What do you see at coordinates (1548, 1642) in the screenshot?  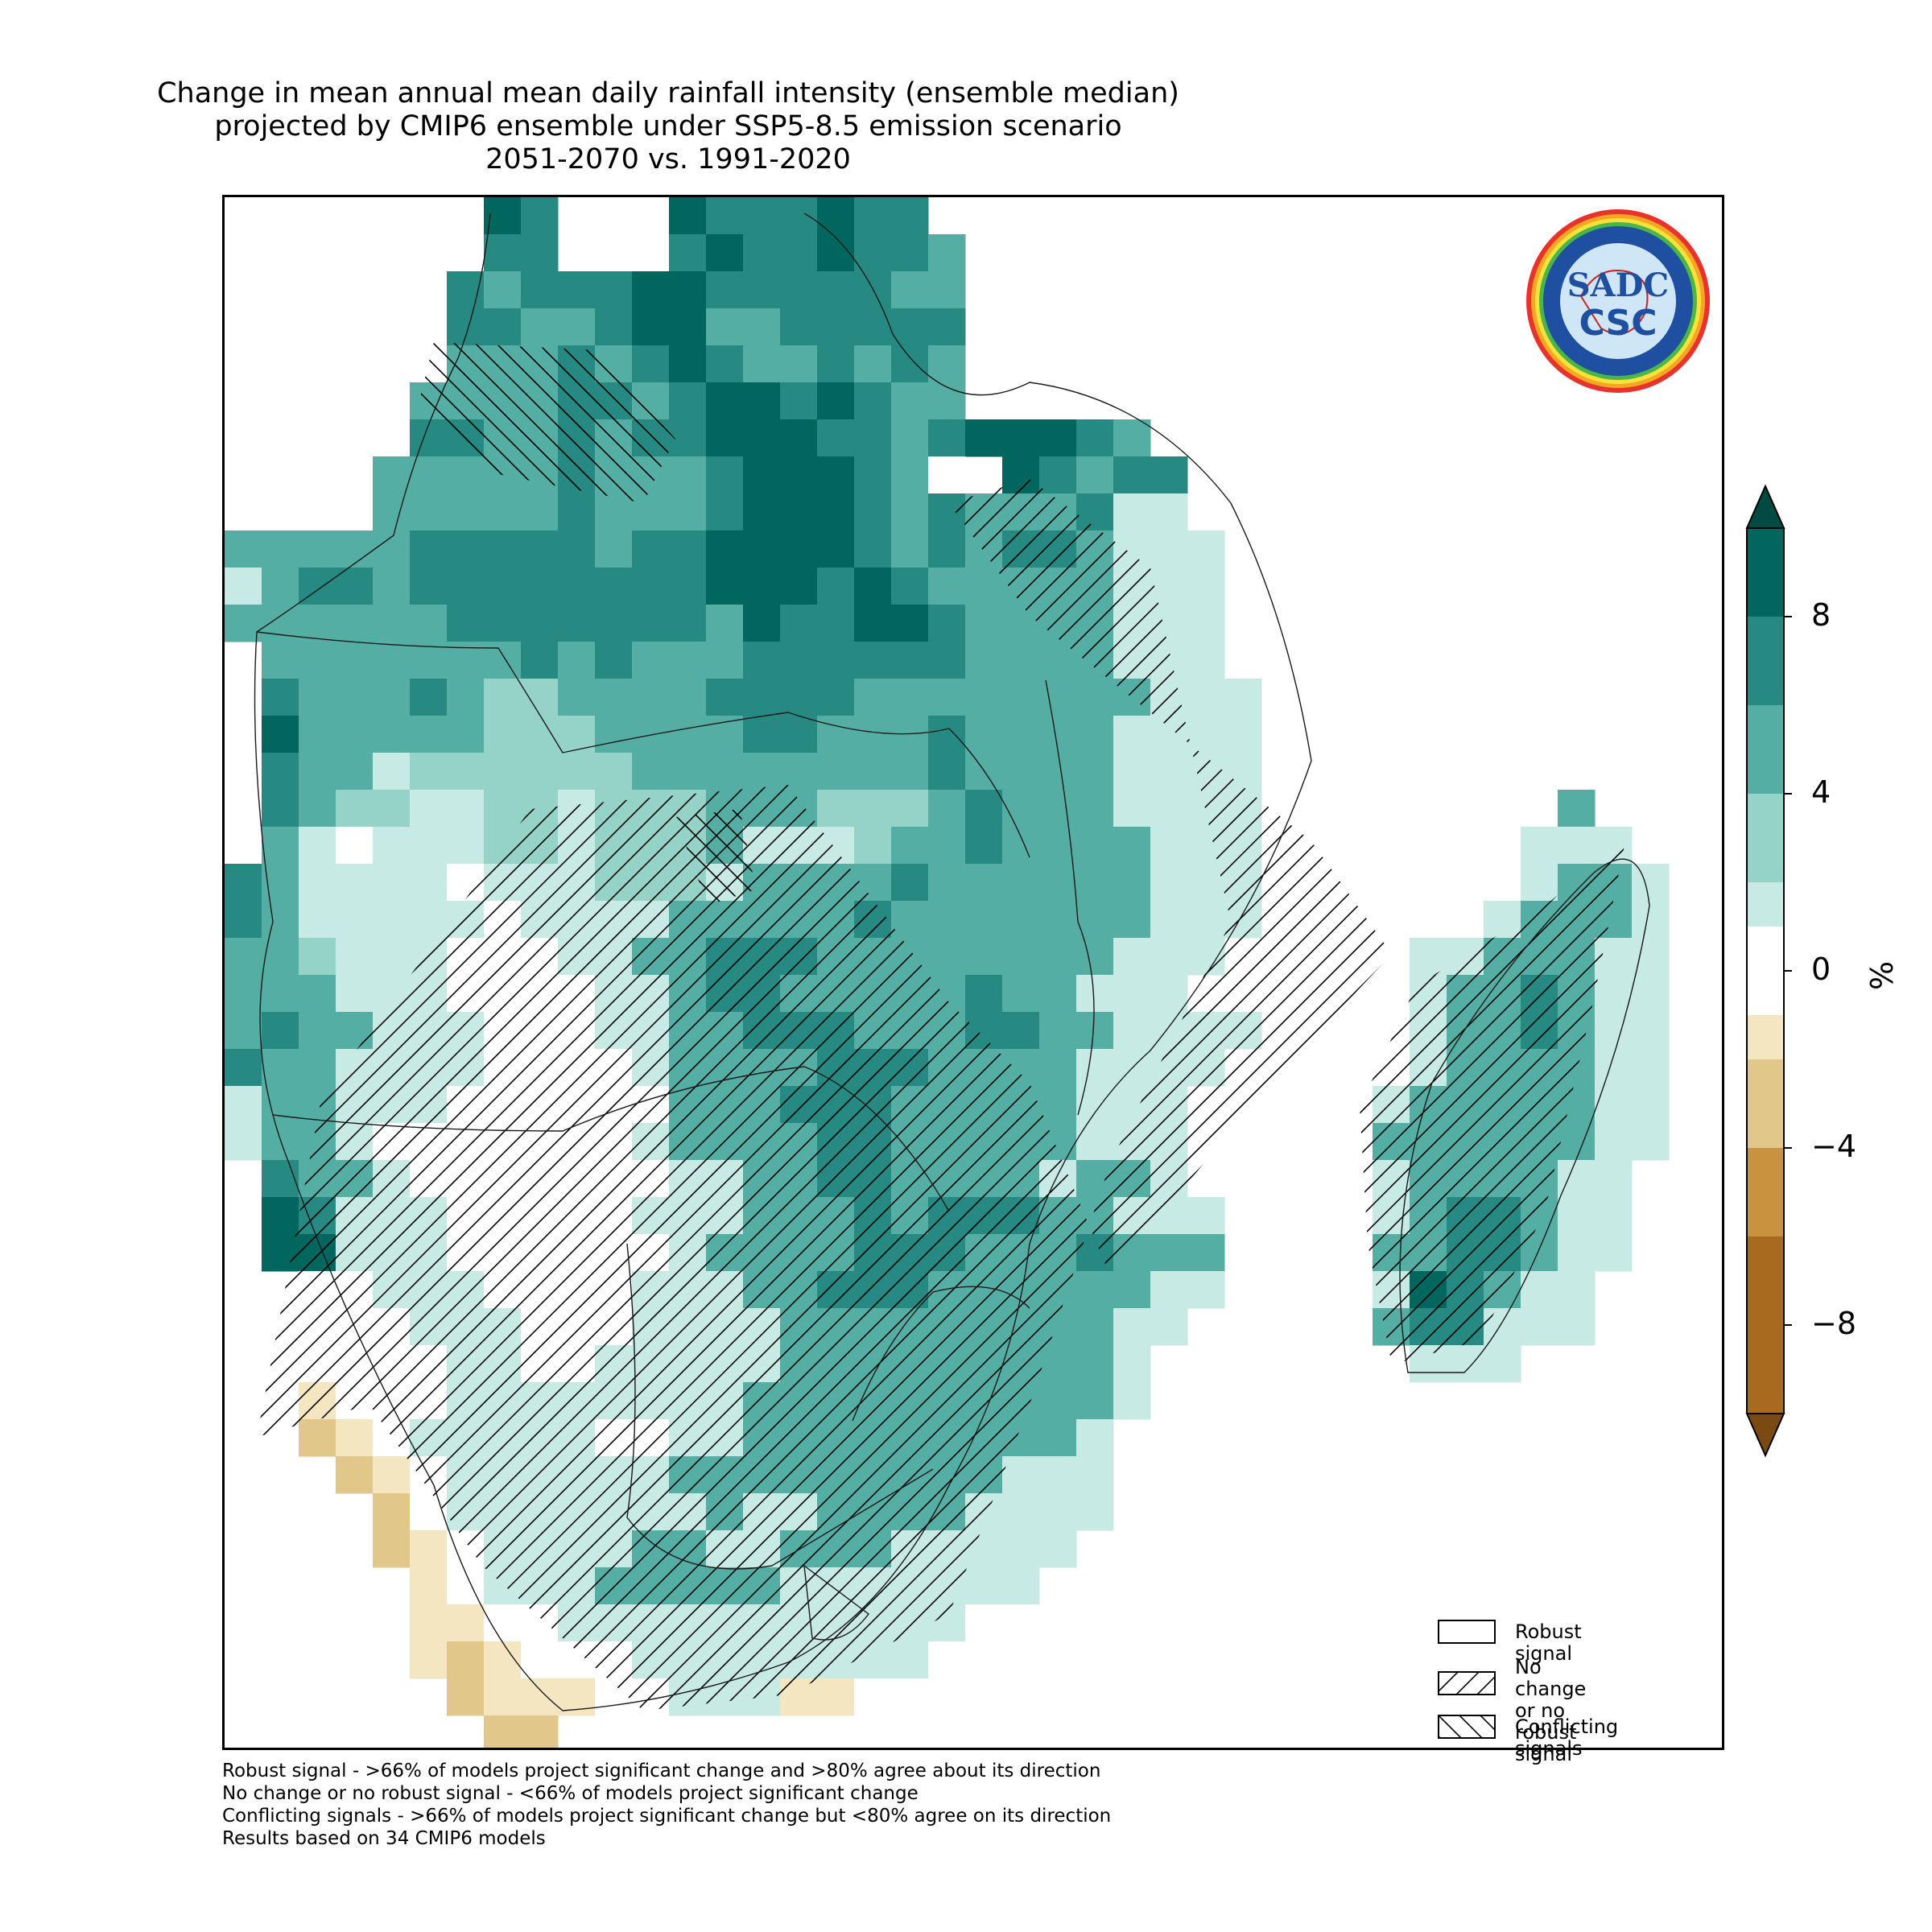 I see `legend-label-robust: Robust signal` at bounding box center [1548, 1642].